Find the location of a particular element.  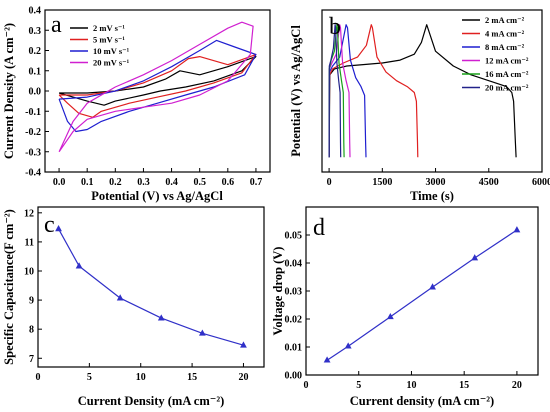

panel-b-xlabel: Time (s) is located at coordinates (432, 196).